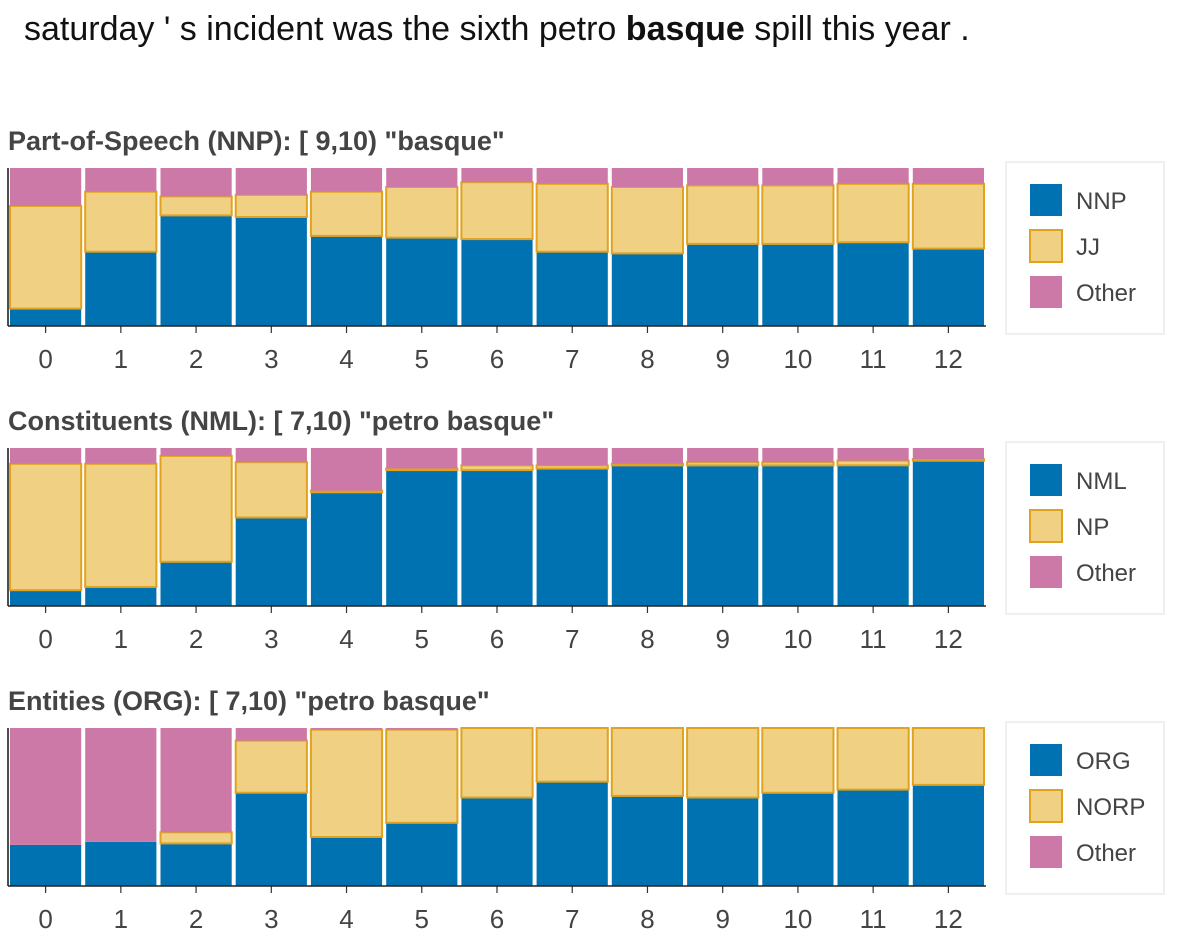 The height and width of the screenshot is (938, 1182). I want to click on x-tick-label: 10, so click(797, 359).